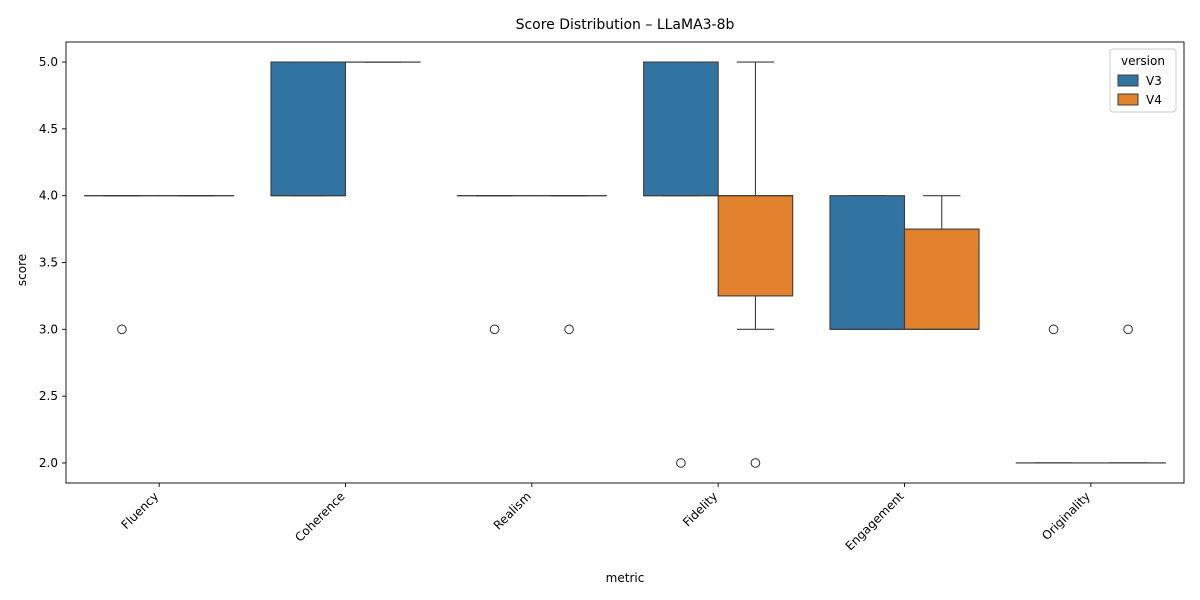  I want to click on x-tick-label: Realism, so click(512, 510).